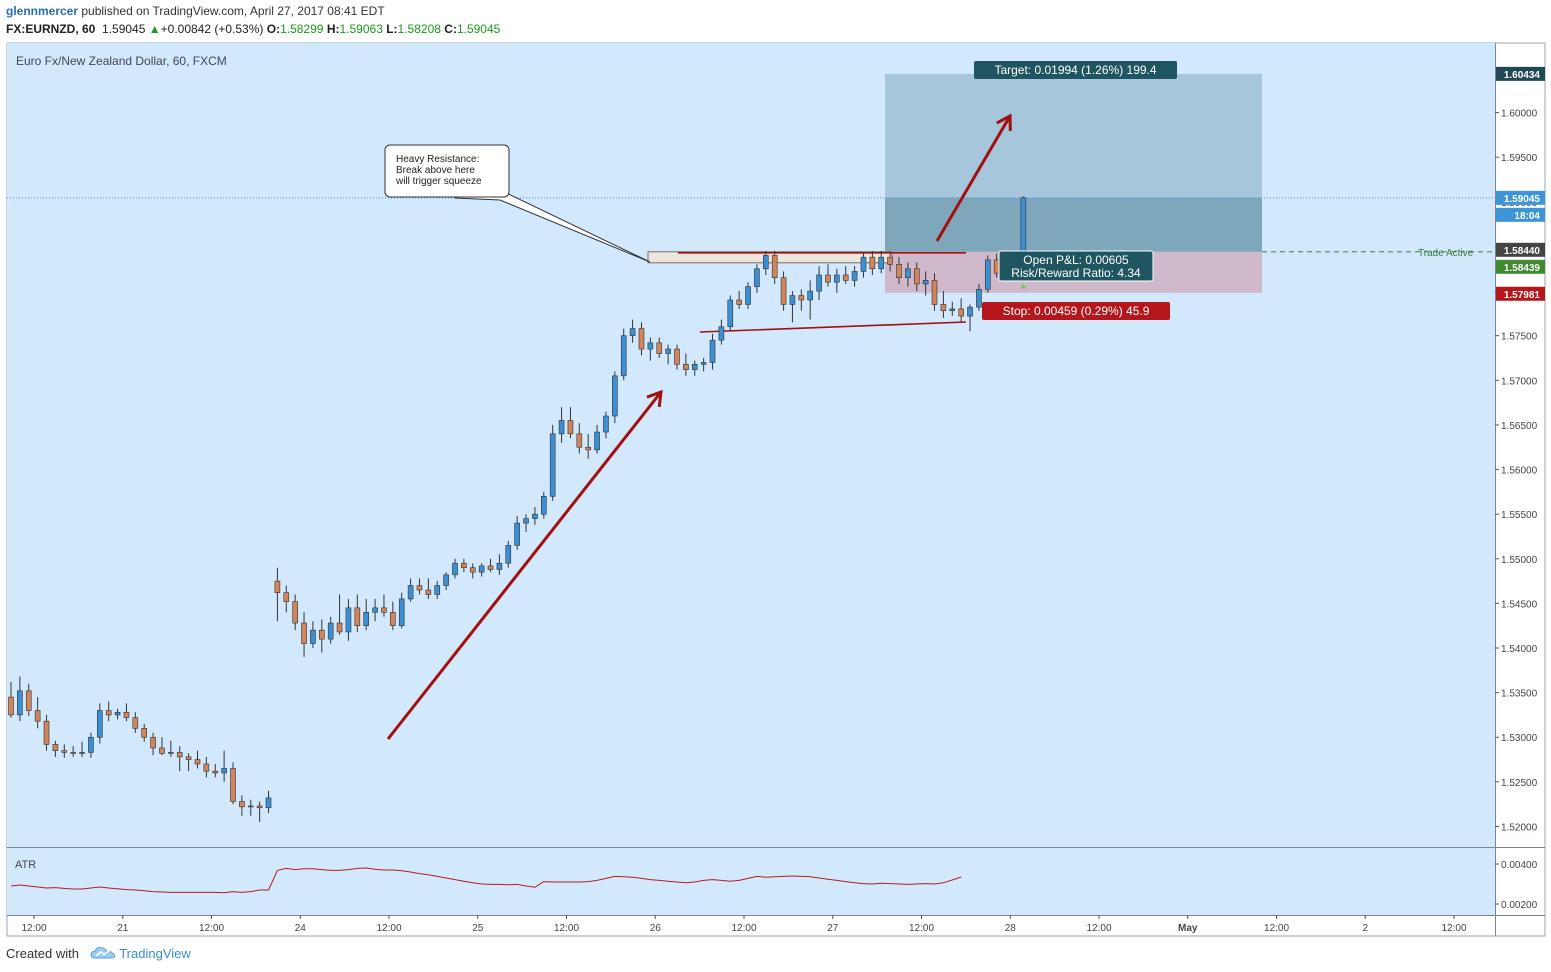 The width and height of the screenshot is (1551, 972). I want to click on callout-line-2: Break above here, so click(435, 170).